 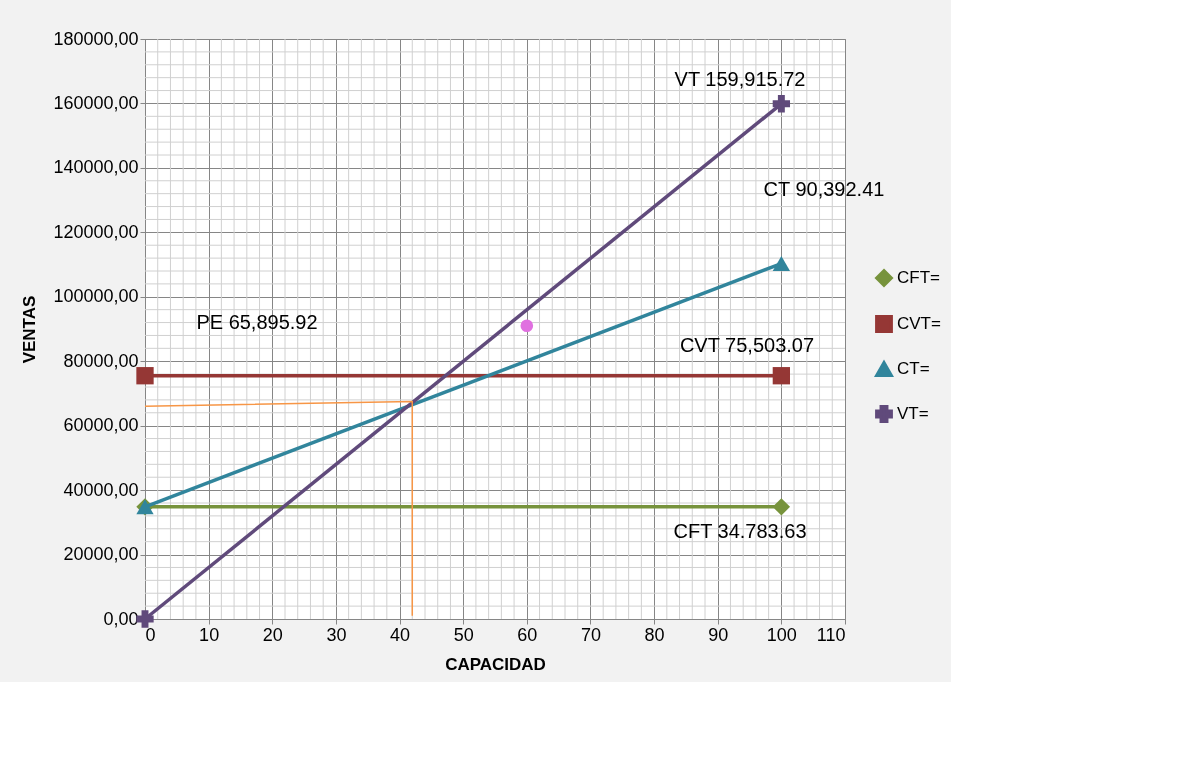 I want to click on y-tick-label: 160000,00, so click(x=96, y=102).